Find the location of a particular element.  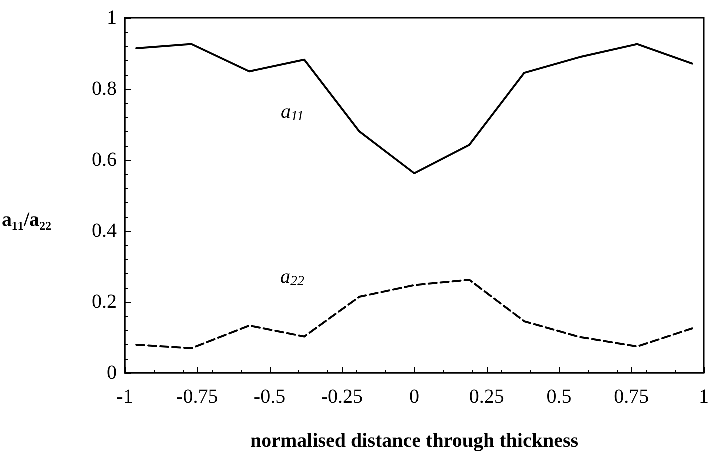

x-tick-label: -0.75 is located at coordinates (197, 397).